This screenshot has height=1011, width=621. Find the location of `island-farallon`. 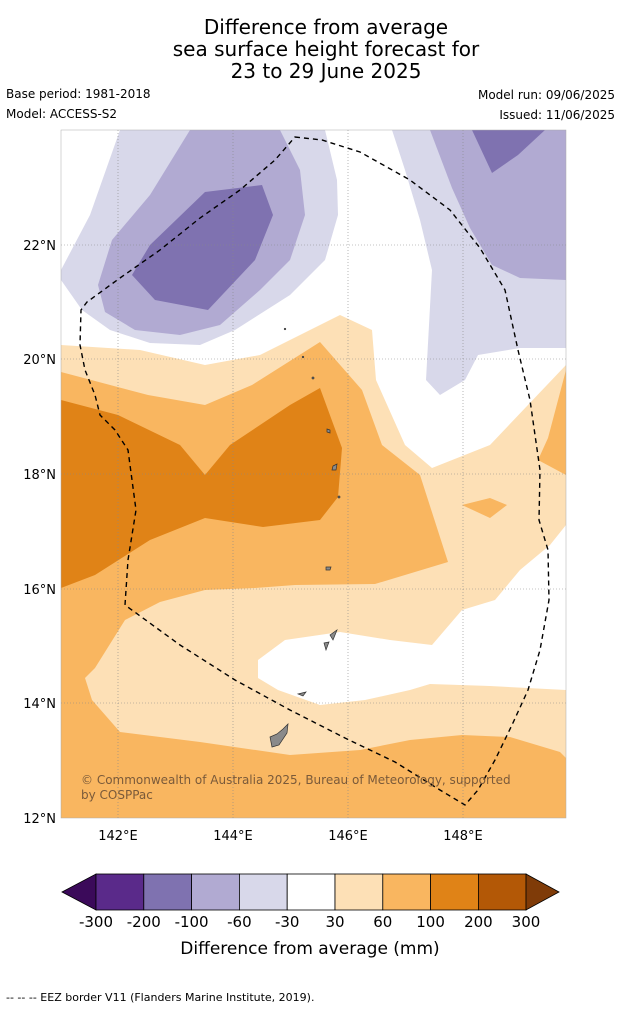

island-farallon is located at coordinates (313, 378).